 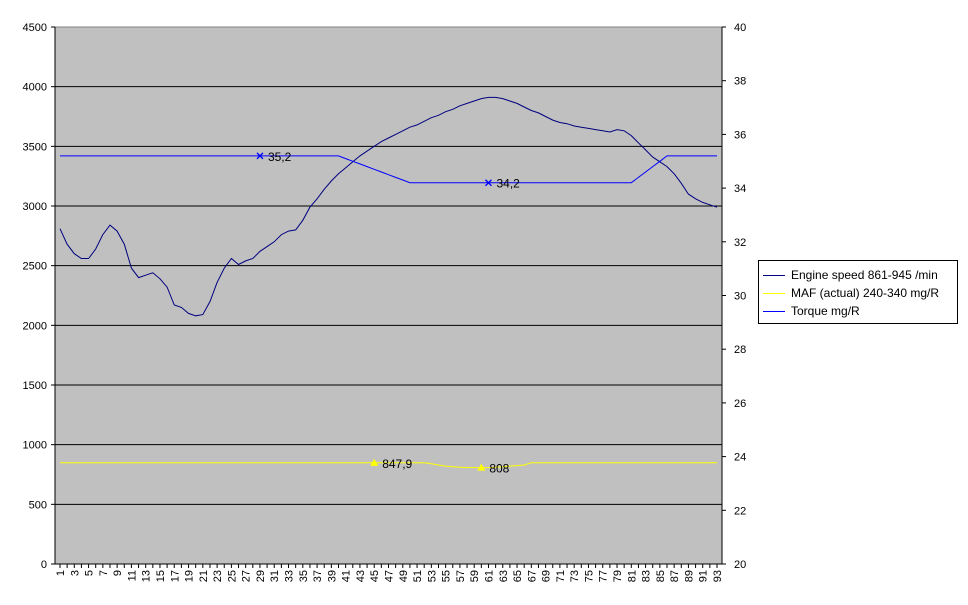 What do you see at coordinates (375, 576) in the screenshot?
I see `x-tick-label: 45` at bounding box center [375, 576].